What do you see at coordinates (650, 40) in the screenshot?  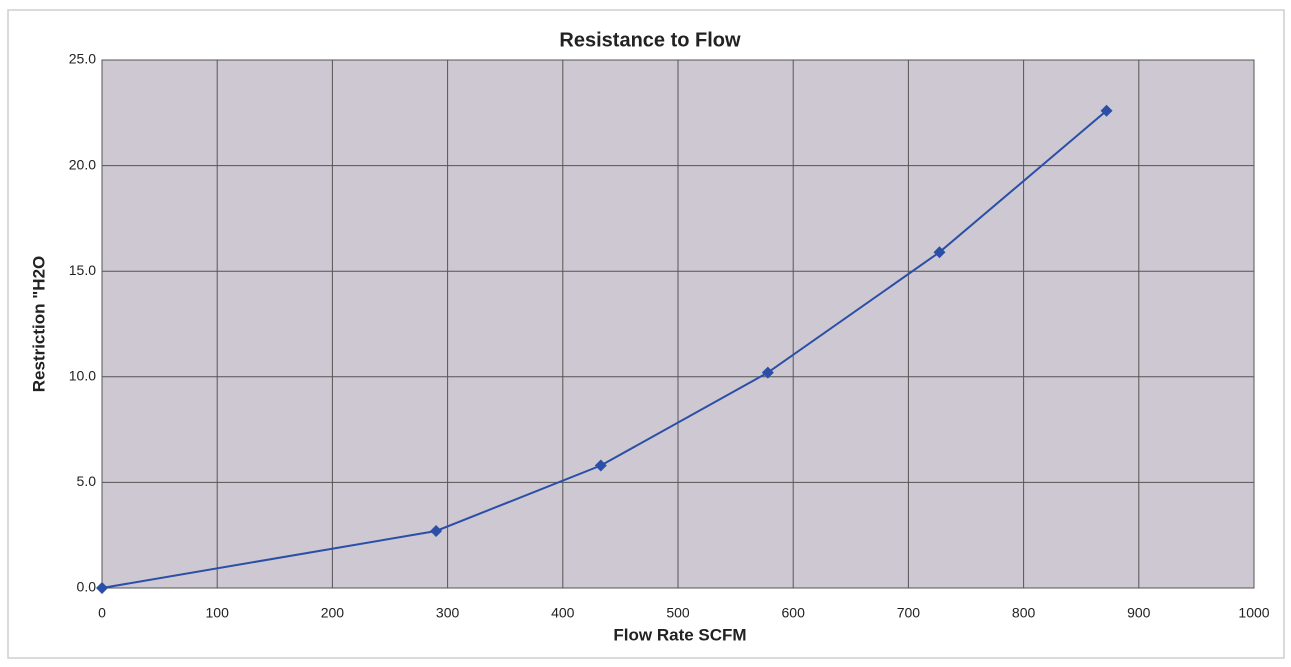 I see `chart-title: Resistance to Flow` at bounding box center [650, 40].